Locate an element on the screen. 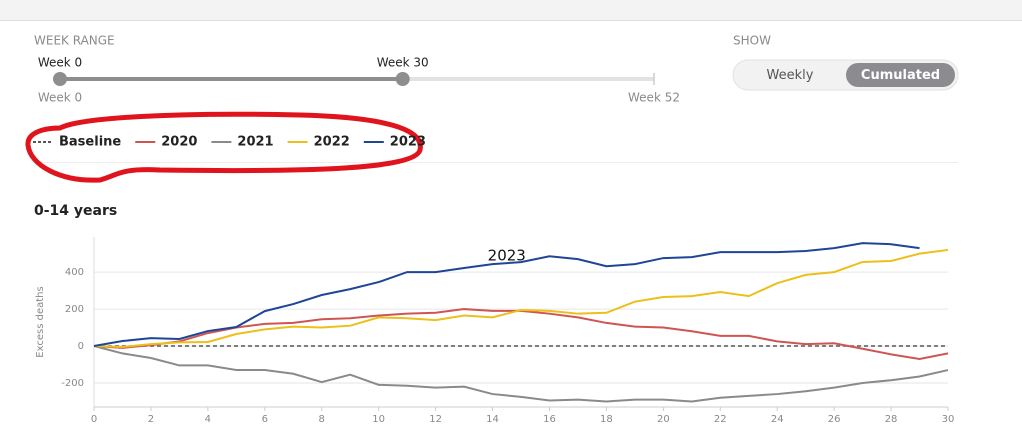  x-tick-label: 4 is located at coordinates (208, 419).